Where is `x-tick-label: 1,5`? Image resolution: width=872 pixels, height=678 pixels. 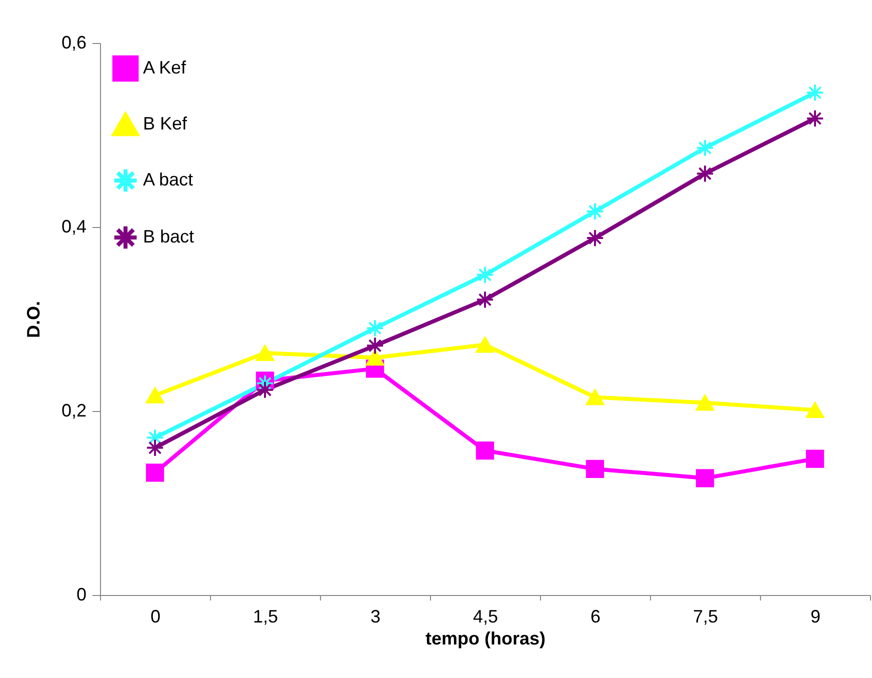 x-tick-label: 1,5 is located at coordinates (265, 616).